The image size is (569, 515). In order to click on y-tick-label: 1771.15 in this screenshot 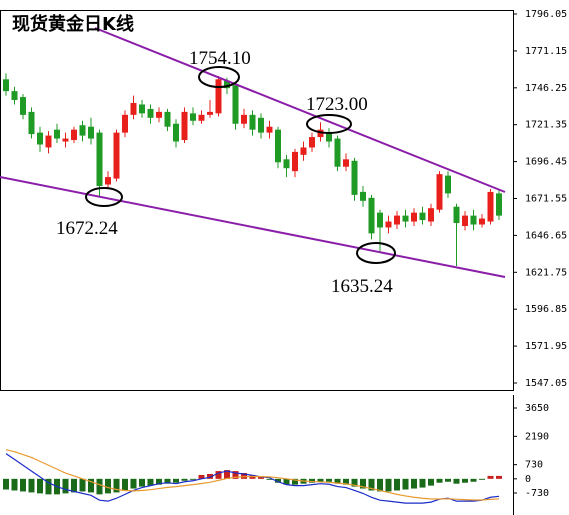, I will do `click(546, 51)`.